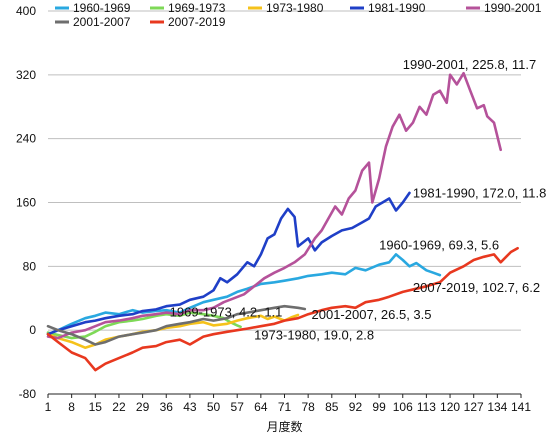 Image resolution: width=560 pixels, height=438 pixels. What do you see at coordinates (238, 407) in the screenshot?
I see `x-tick-label: 57` at bounding box center [238, 407].